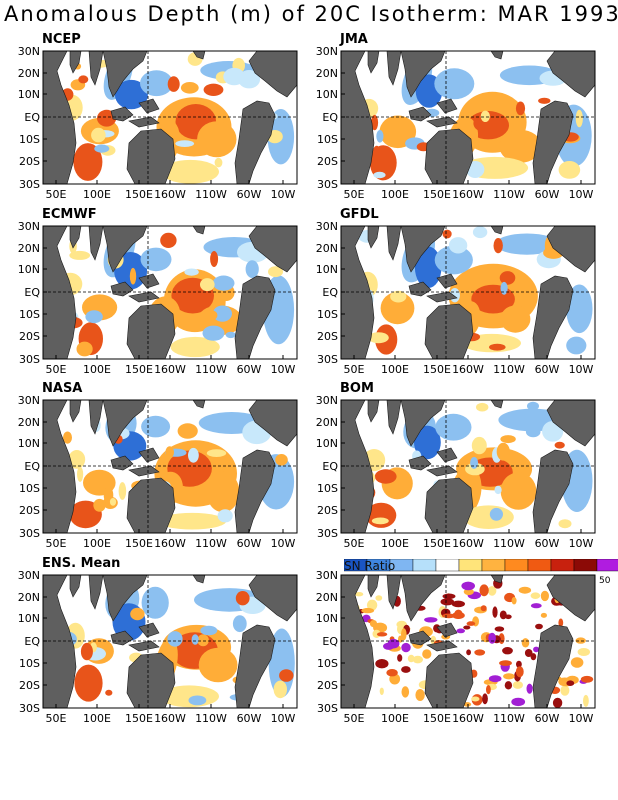 Image resolution: width=618 pixels, height=800 pixels. Describe the element at coordinates (29, 575) in the screenshot. I see `lat-tick-label: 30N` at that location.